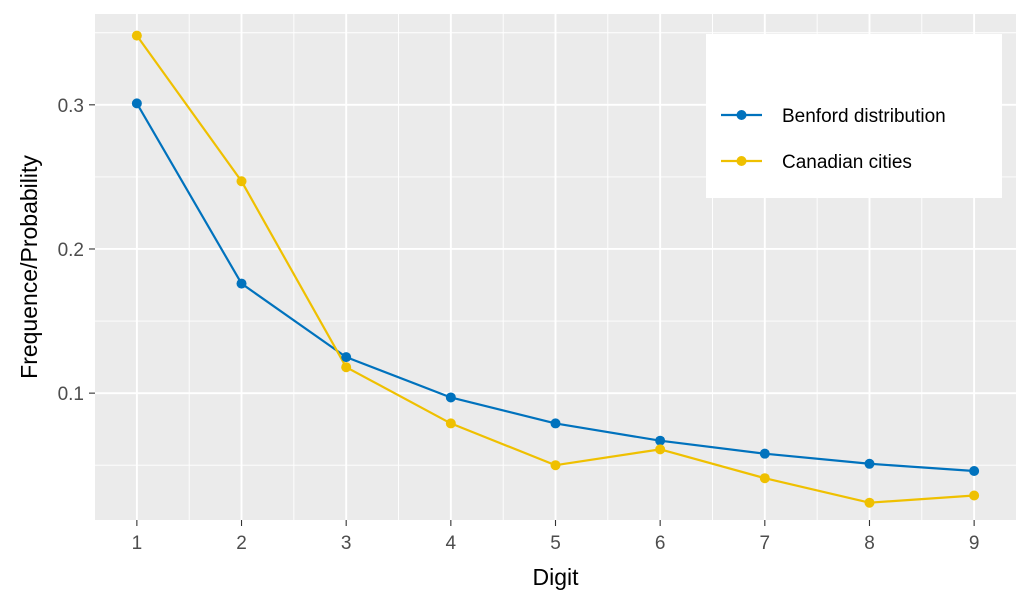 This screenshot has height=595, width=1030. What do you see at coordinates (29, 267) in the screenshot?
I see `y-axis-title: Frequence/Probability` at bounding box center [29, 267].